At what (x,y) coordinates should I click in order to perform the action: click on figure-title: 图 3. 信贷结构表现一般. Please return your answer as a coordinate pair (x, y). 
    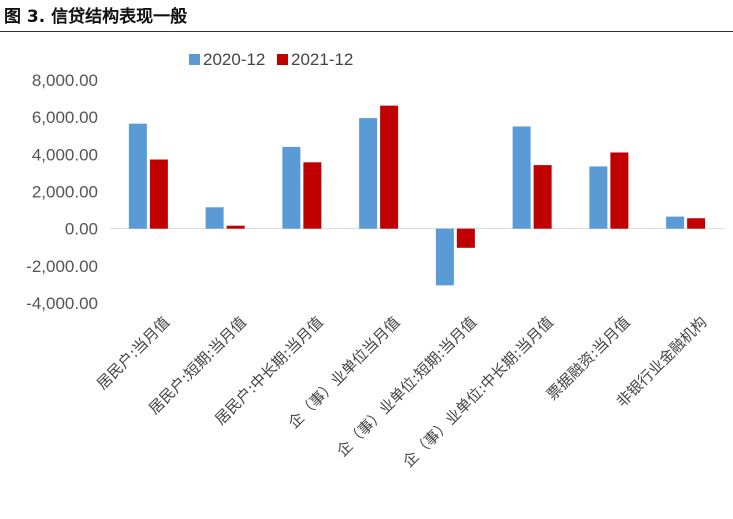
    Looking at the image, I should click on (96, 17).